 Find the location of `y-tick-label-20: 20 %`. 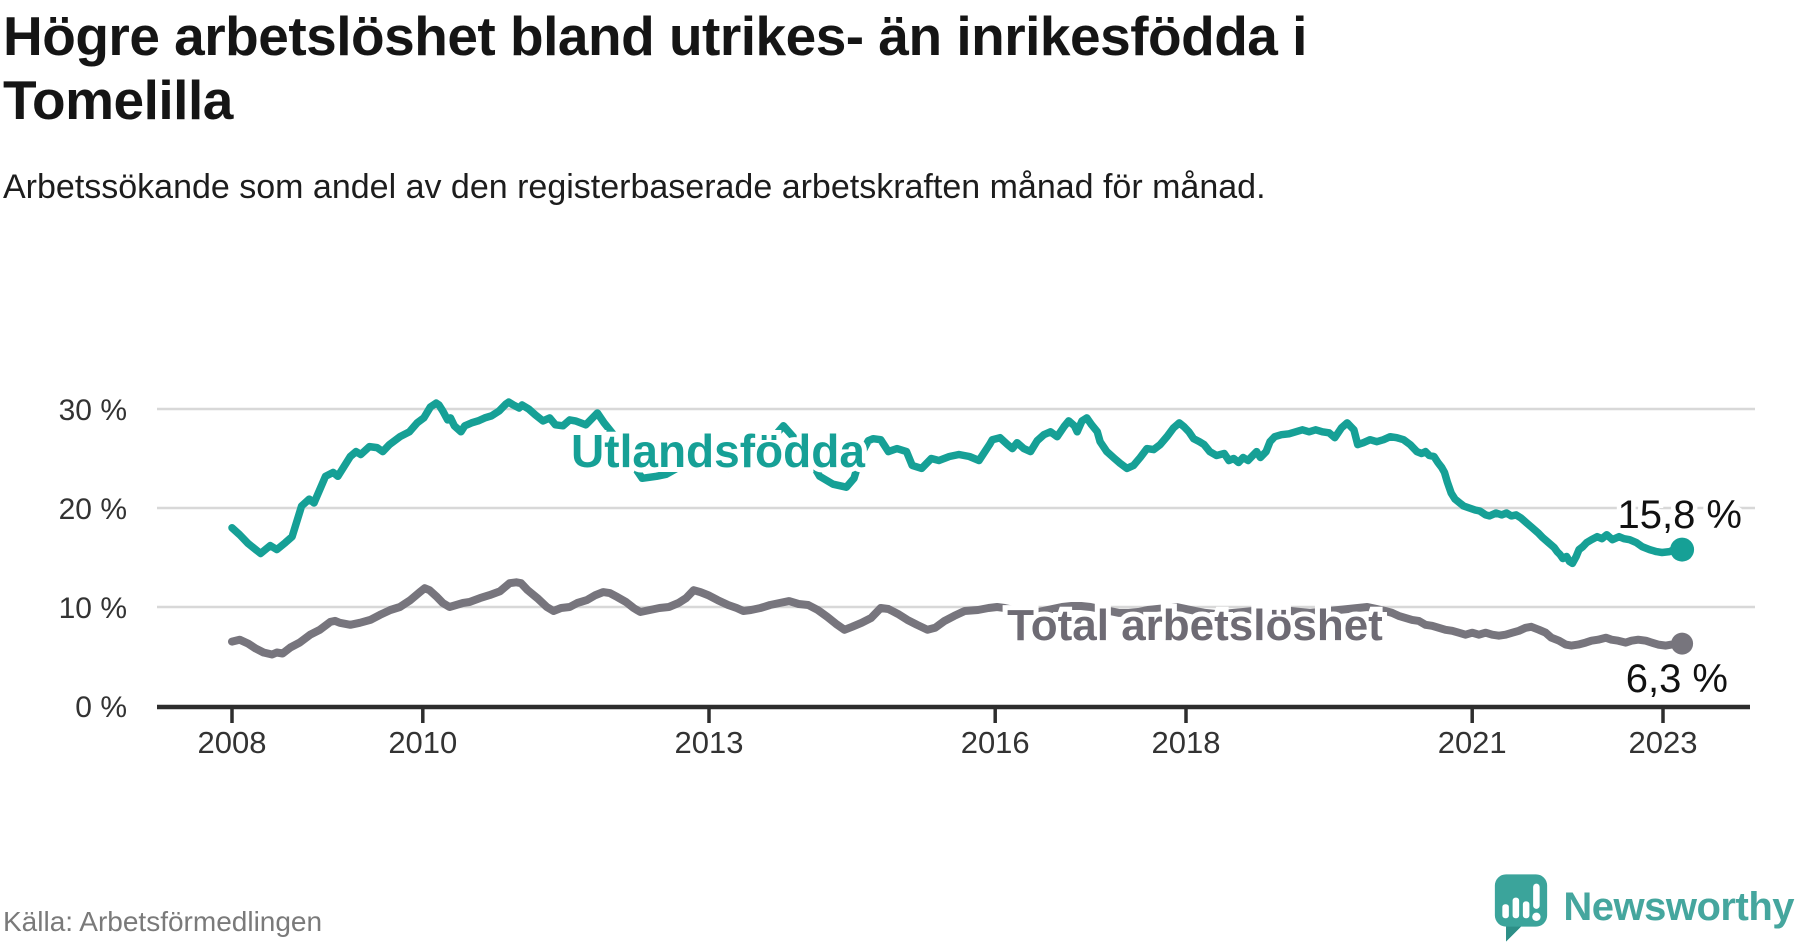

y-tick-label-20: 20 % is located at coordinates (93, 509).